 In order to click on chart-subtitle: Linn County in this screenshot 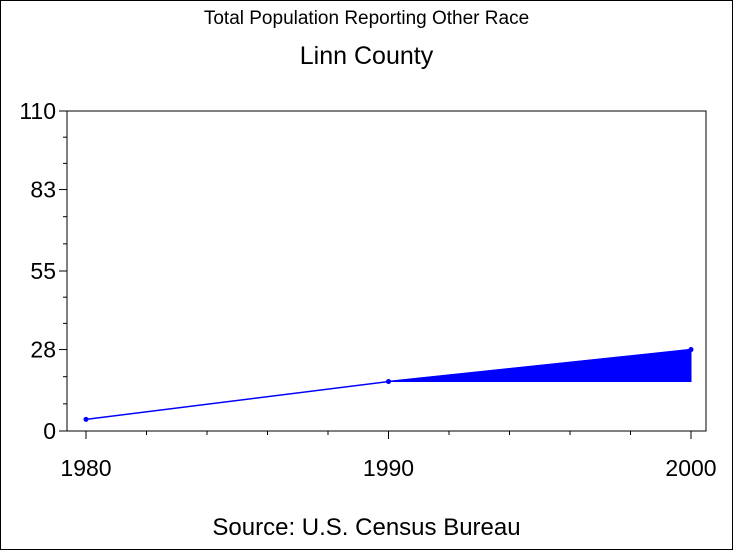, I will do `click(366, 56)`.